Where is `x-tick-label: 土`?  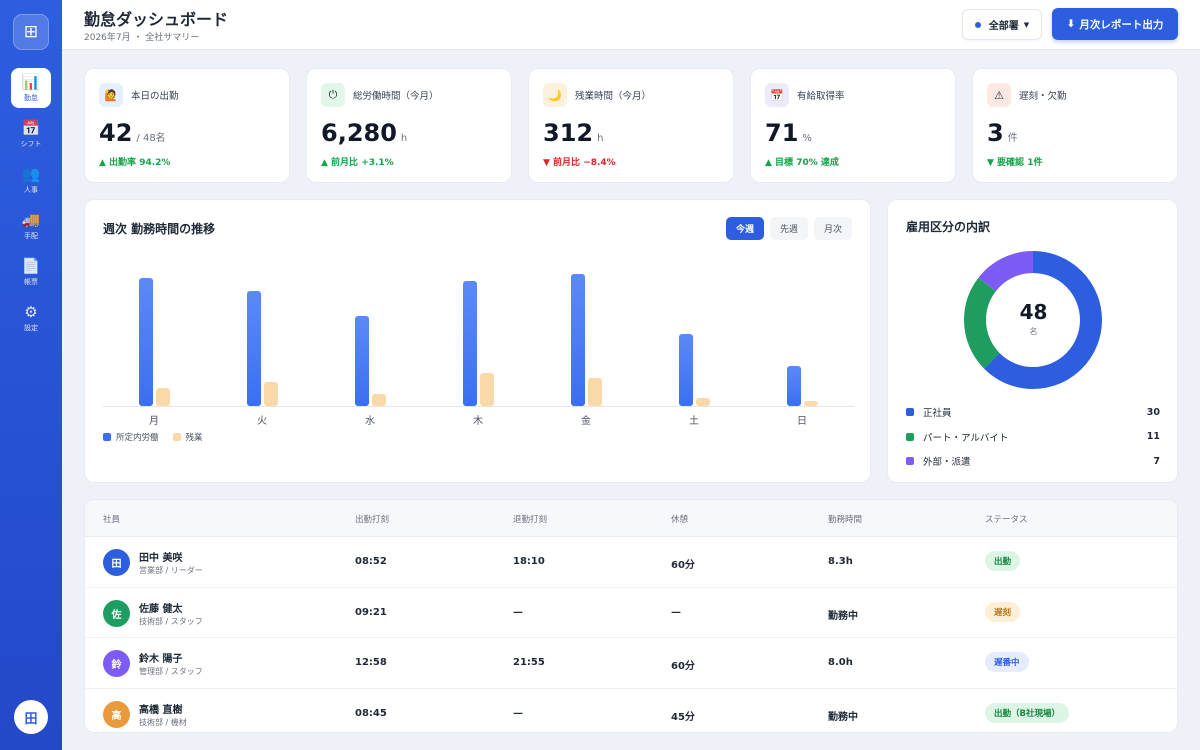 x-tick-label: 土 is located at coordinates (694, 420).